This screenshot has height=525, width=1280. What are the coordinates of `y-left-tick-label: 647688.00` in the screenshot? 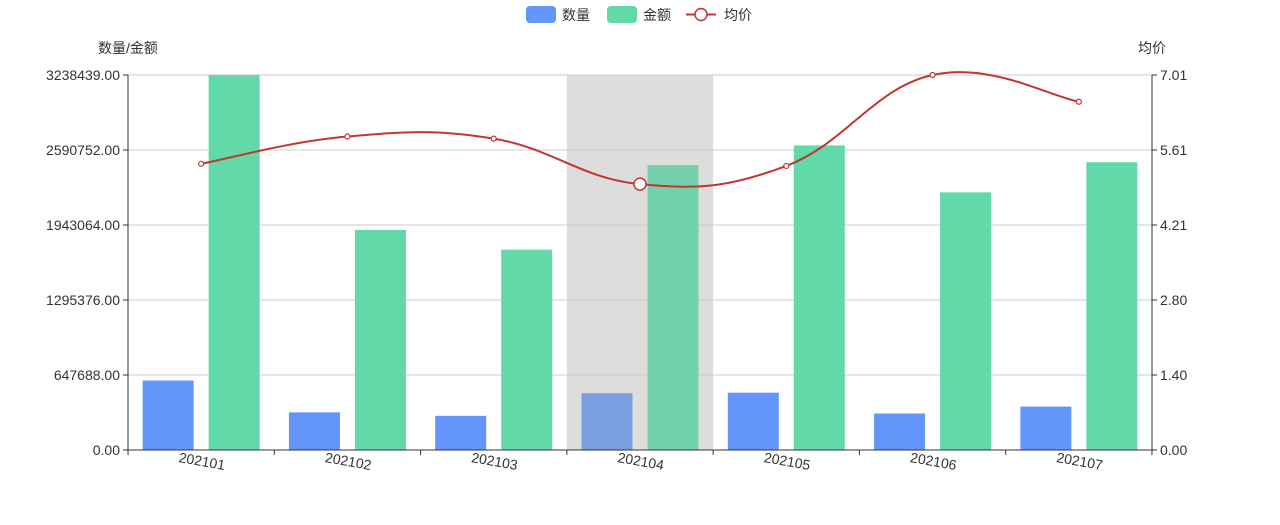 It's located at (87, 375).